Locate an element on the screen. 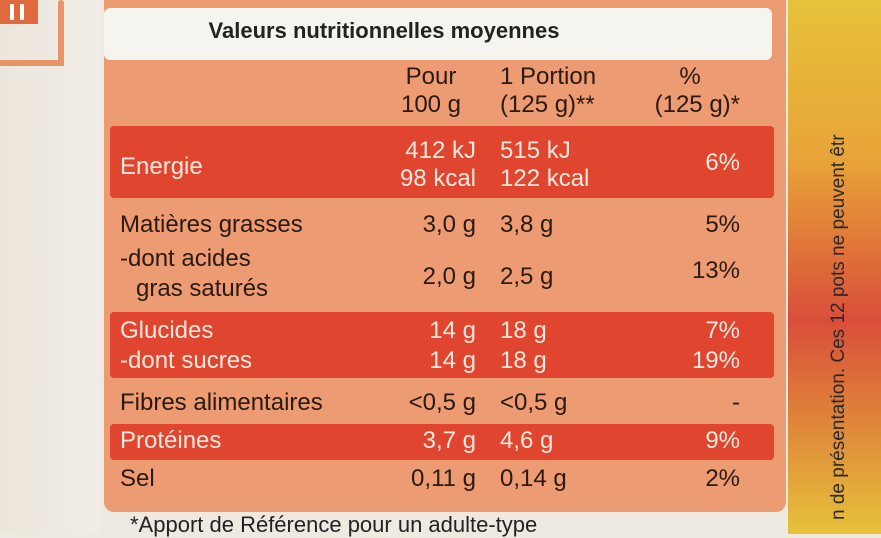 This screenshot has width=881, height=538. title-box: Valeurs nutritionnelles moyennes is located at coordinates (438, 34).